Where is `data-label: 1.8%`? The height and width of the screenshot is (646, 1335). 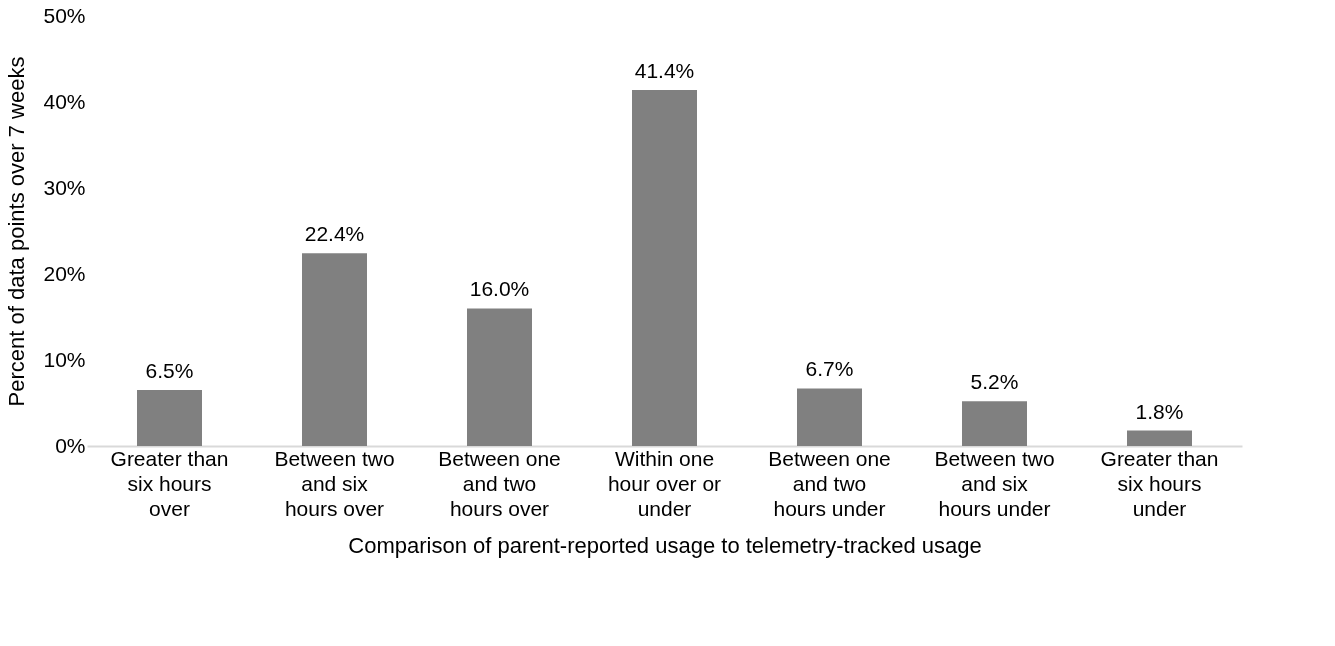
data-label: 1.8% is located at coordinates (1159, 411).